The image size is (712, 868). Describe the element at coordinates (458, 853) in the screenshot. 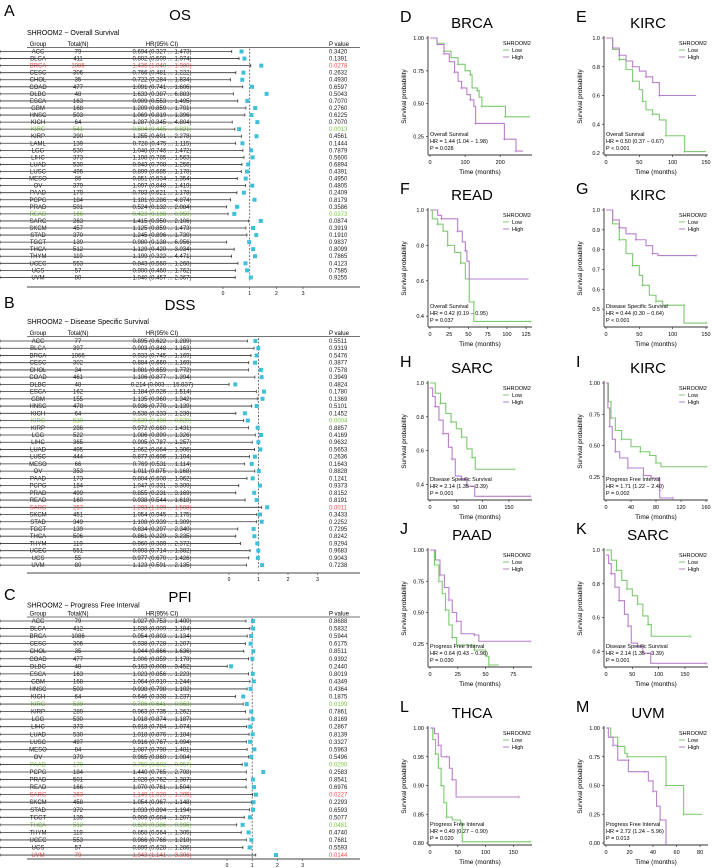

I see `x-tick-label: 50` at that location.